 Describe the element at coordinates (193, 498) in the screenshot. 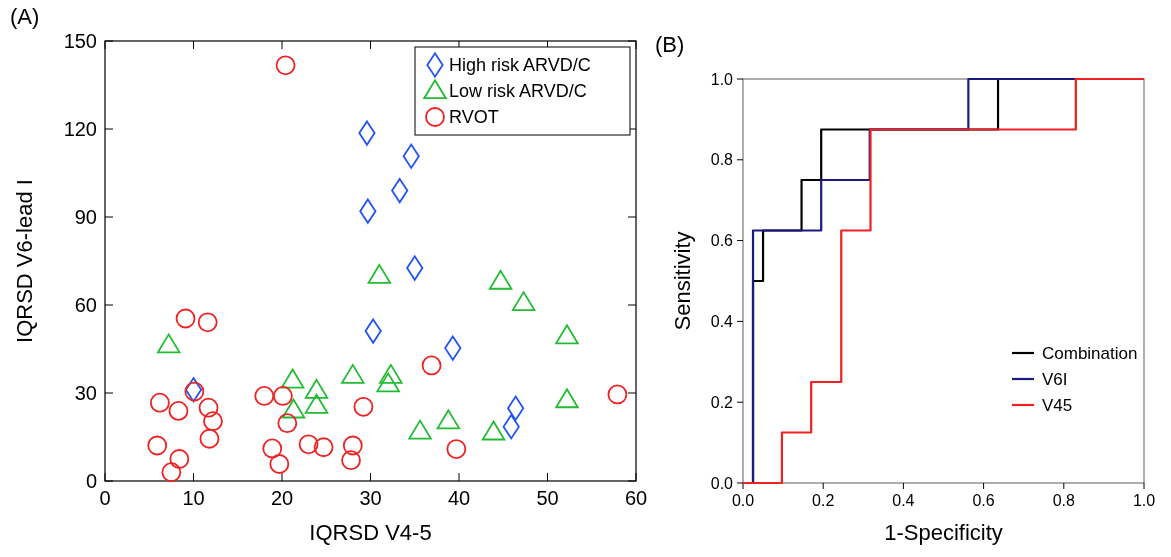

I see `x-tick-label: 10` at that location.